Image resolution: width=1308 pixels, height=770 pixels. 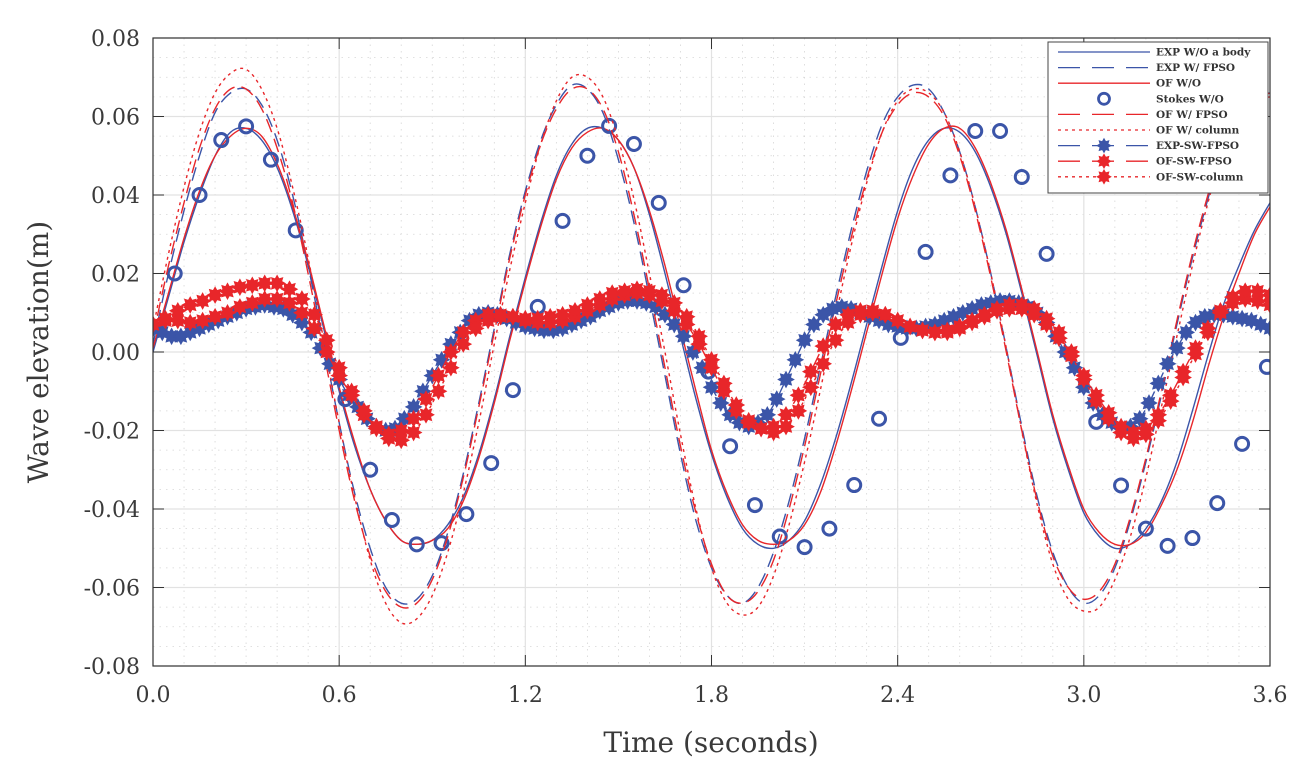 I want to click on x-tick-label: 1.8, so click(x=711, y=695).